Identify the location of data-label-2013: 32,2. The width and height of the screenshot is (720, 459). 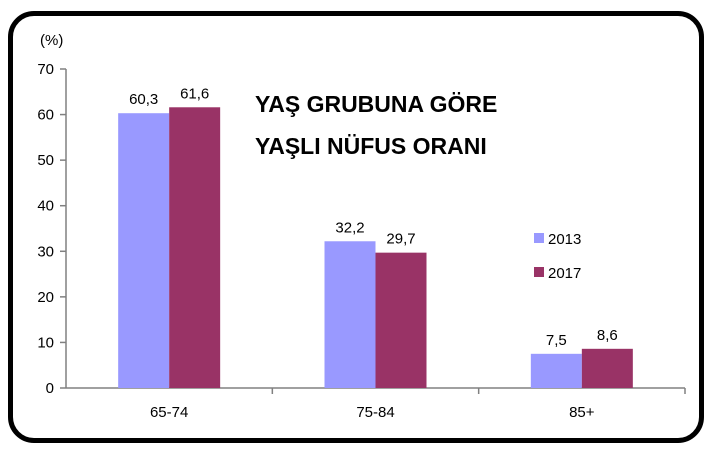
(349, 227).